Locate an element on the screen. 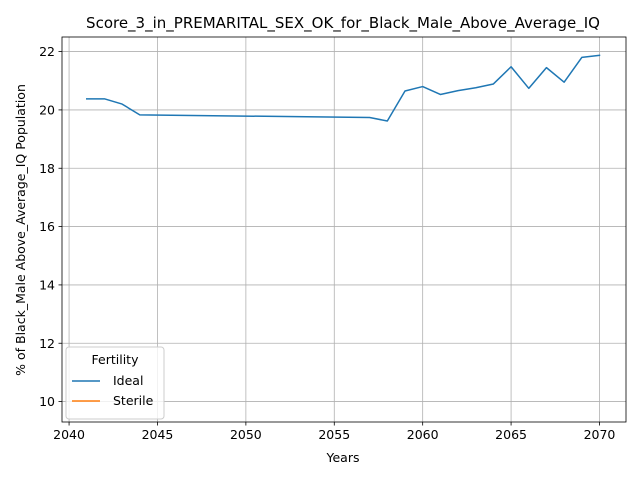  x-tick-label: 2070 is located at coordinates (600, 434).